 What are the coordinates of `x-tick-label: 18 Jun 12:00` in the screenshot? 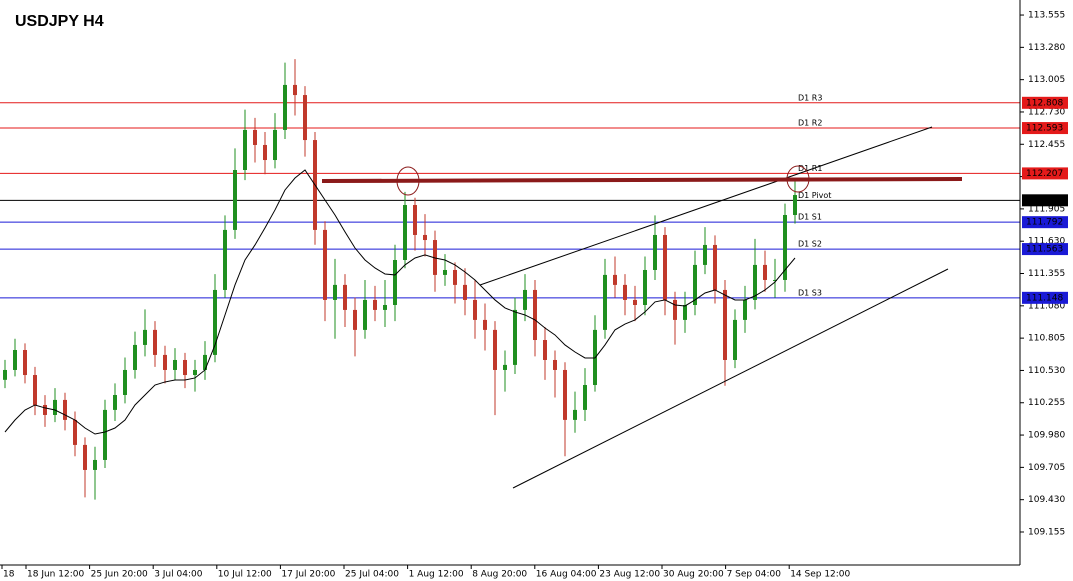 It's located at (55, 575).